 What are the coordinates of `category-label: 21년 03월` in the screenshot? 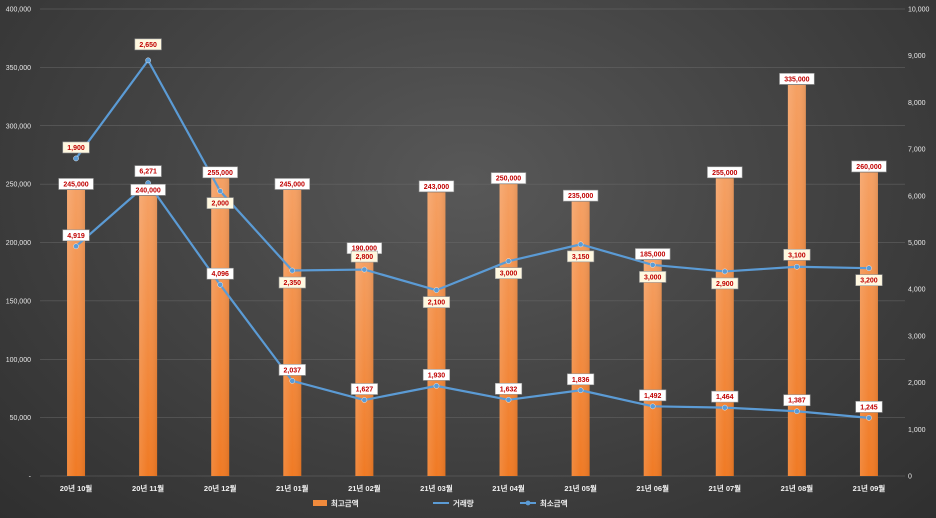 It's located at (436, 488).